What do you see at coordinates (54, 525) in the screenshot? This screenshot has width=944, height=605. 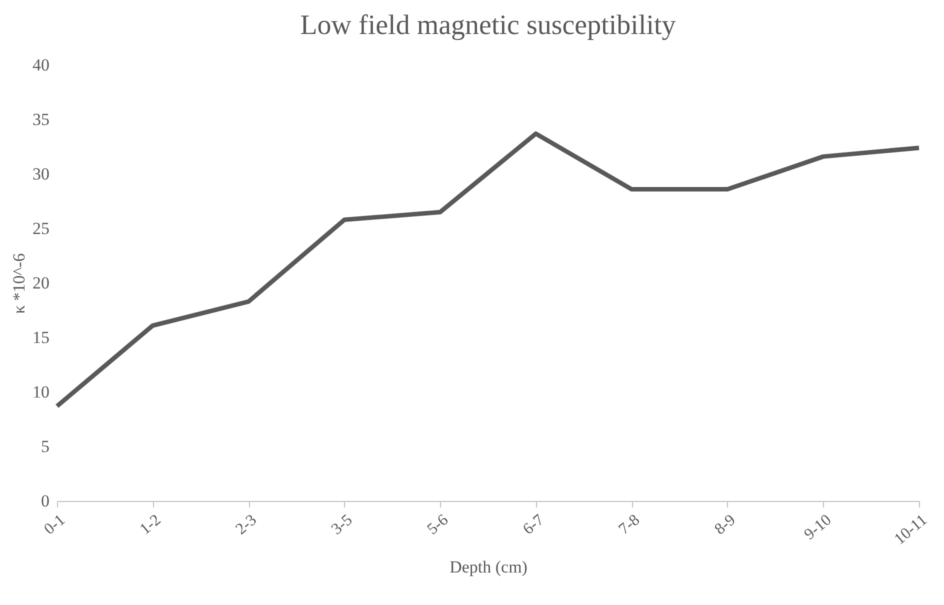 I see `x-tick-label: 0-1` at bounding box center [54, 525].